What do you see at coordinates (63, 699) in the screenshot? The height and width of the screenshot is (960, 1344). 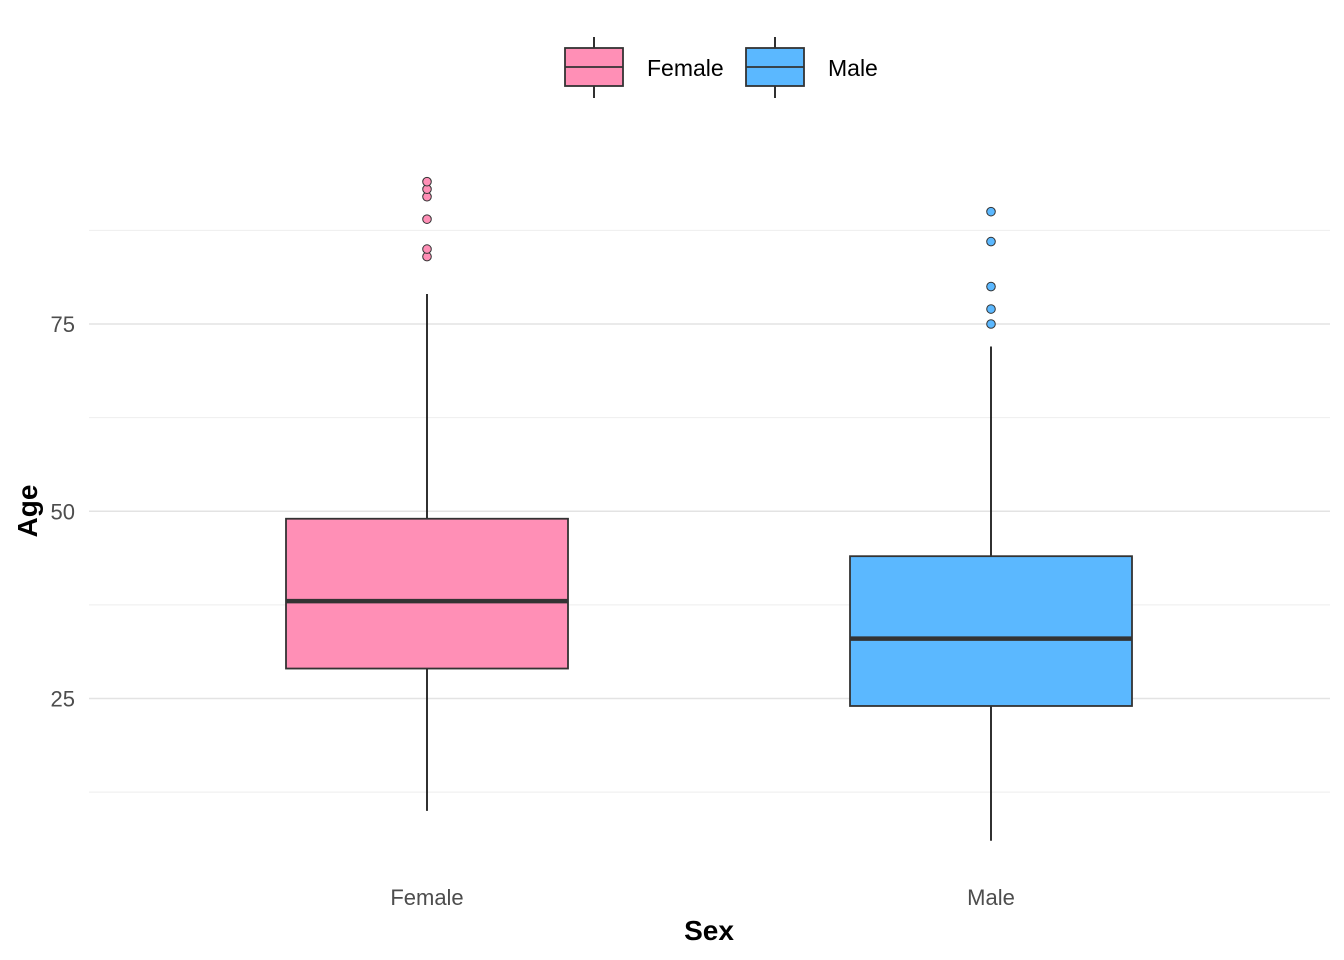 I see `y-tick-label: 25` at bounding box center [63, 699].